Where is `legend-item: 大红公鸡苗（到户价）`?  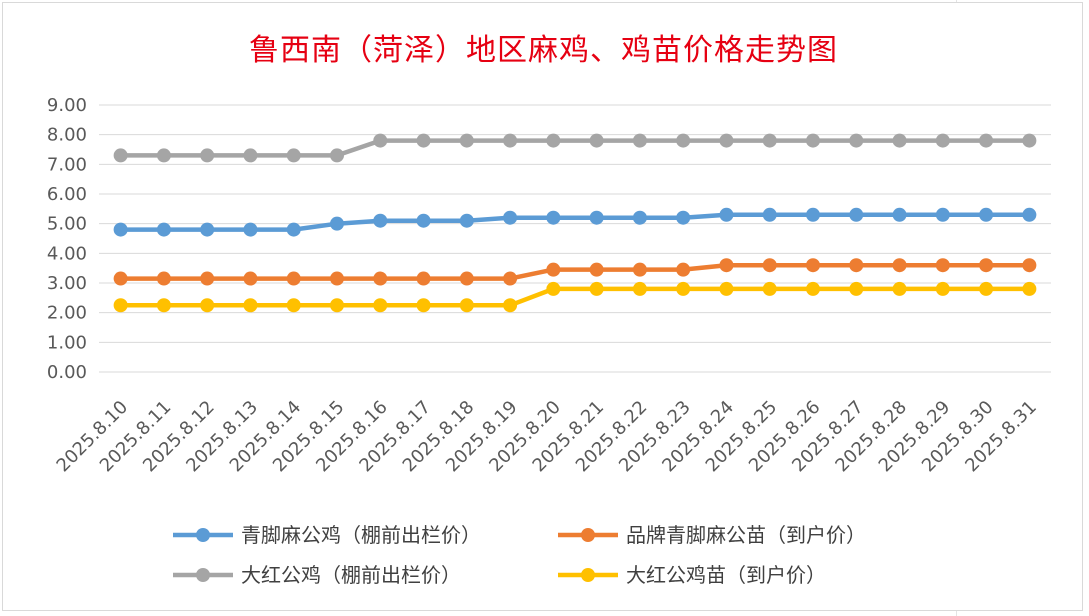
legend-item: 大红公鸡苗（到户价） is located at coordinates (692, 575).